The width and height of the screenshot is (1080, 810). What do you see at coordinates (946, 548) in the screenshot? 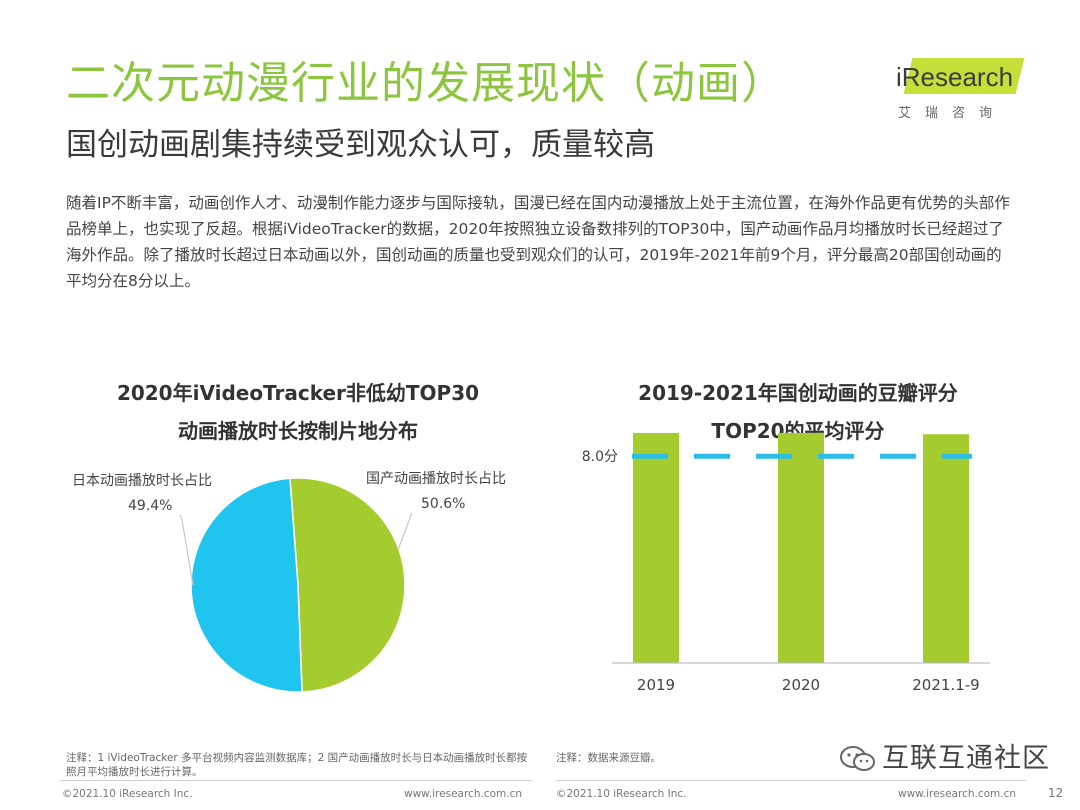
I see `bar-2021.1-9` at bounding box center [946, 548].